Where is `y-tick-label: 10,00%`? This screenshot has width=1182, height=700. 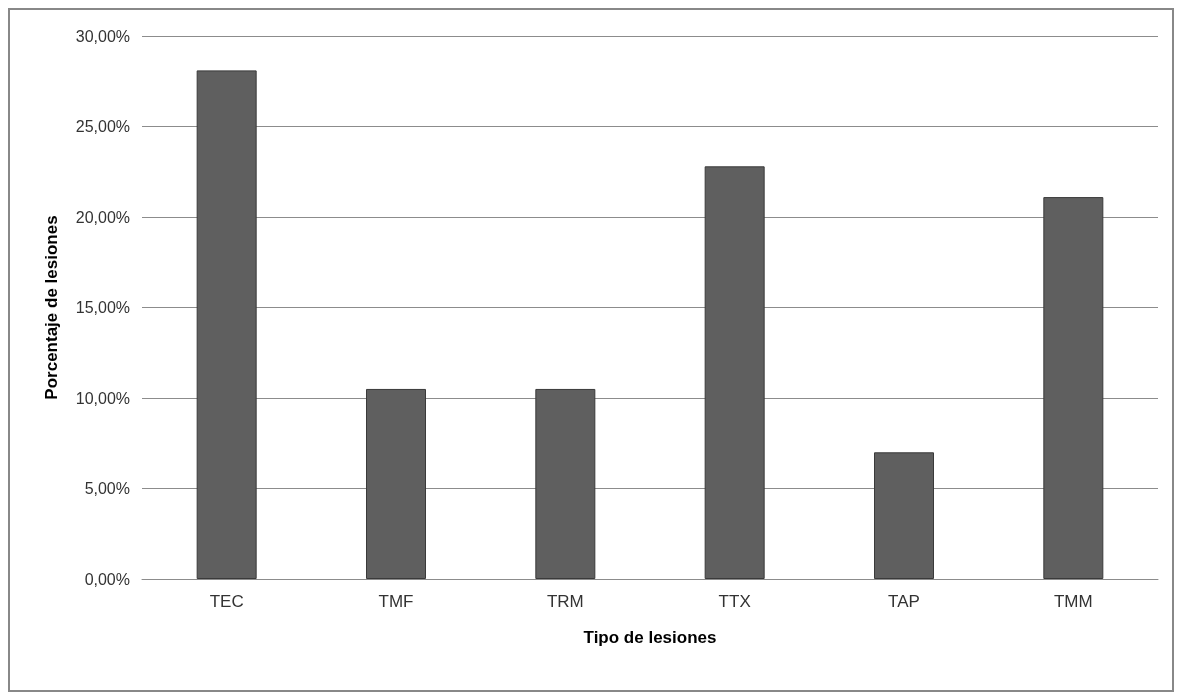
y-tick-label: 10,00% is located at coordinates (102, 398).